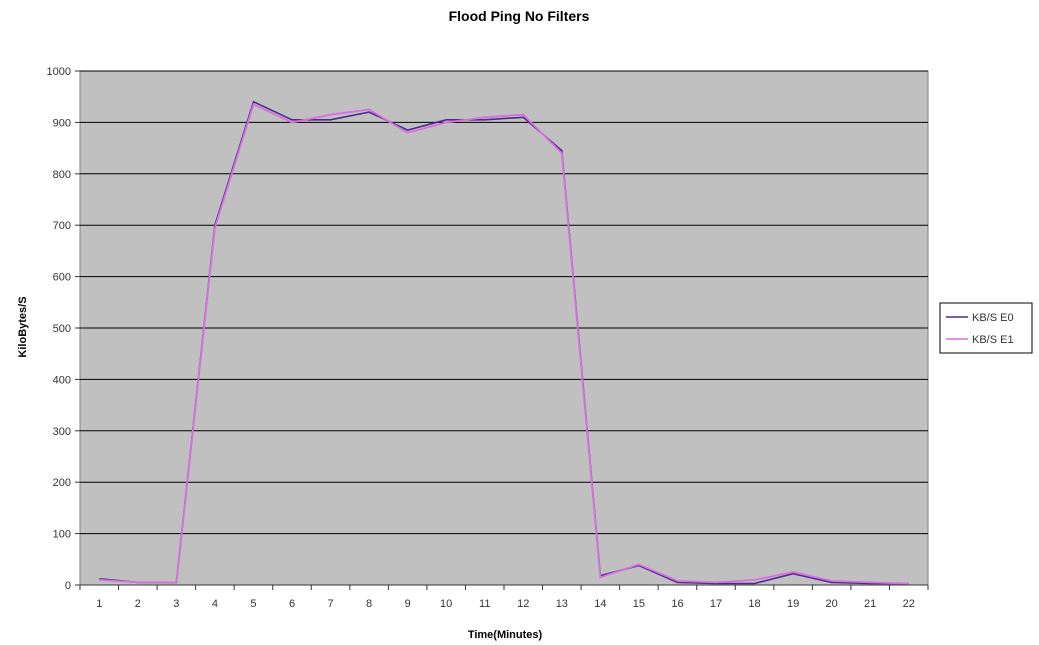  What do you see at coordinates (253, 604) in the screenshot?
I see `x-tick-label: 5` at bounding box center [253, 604].